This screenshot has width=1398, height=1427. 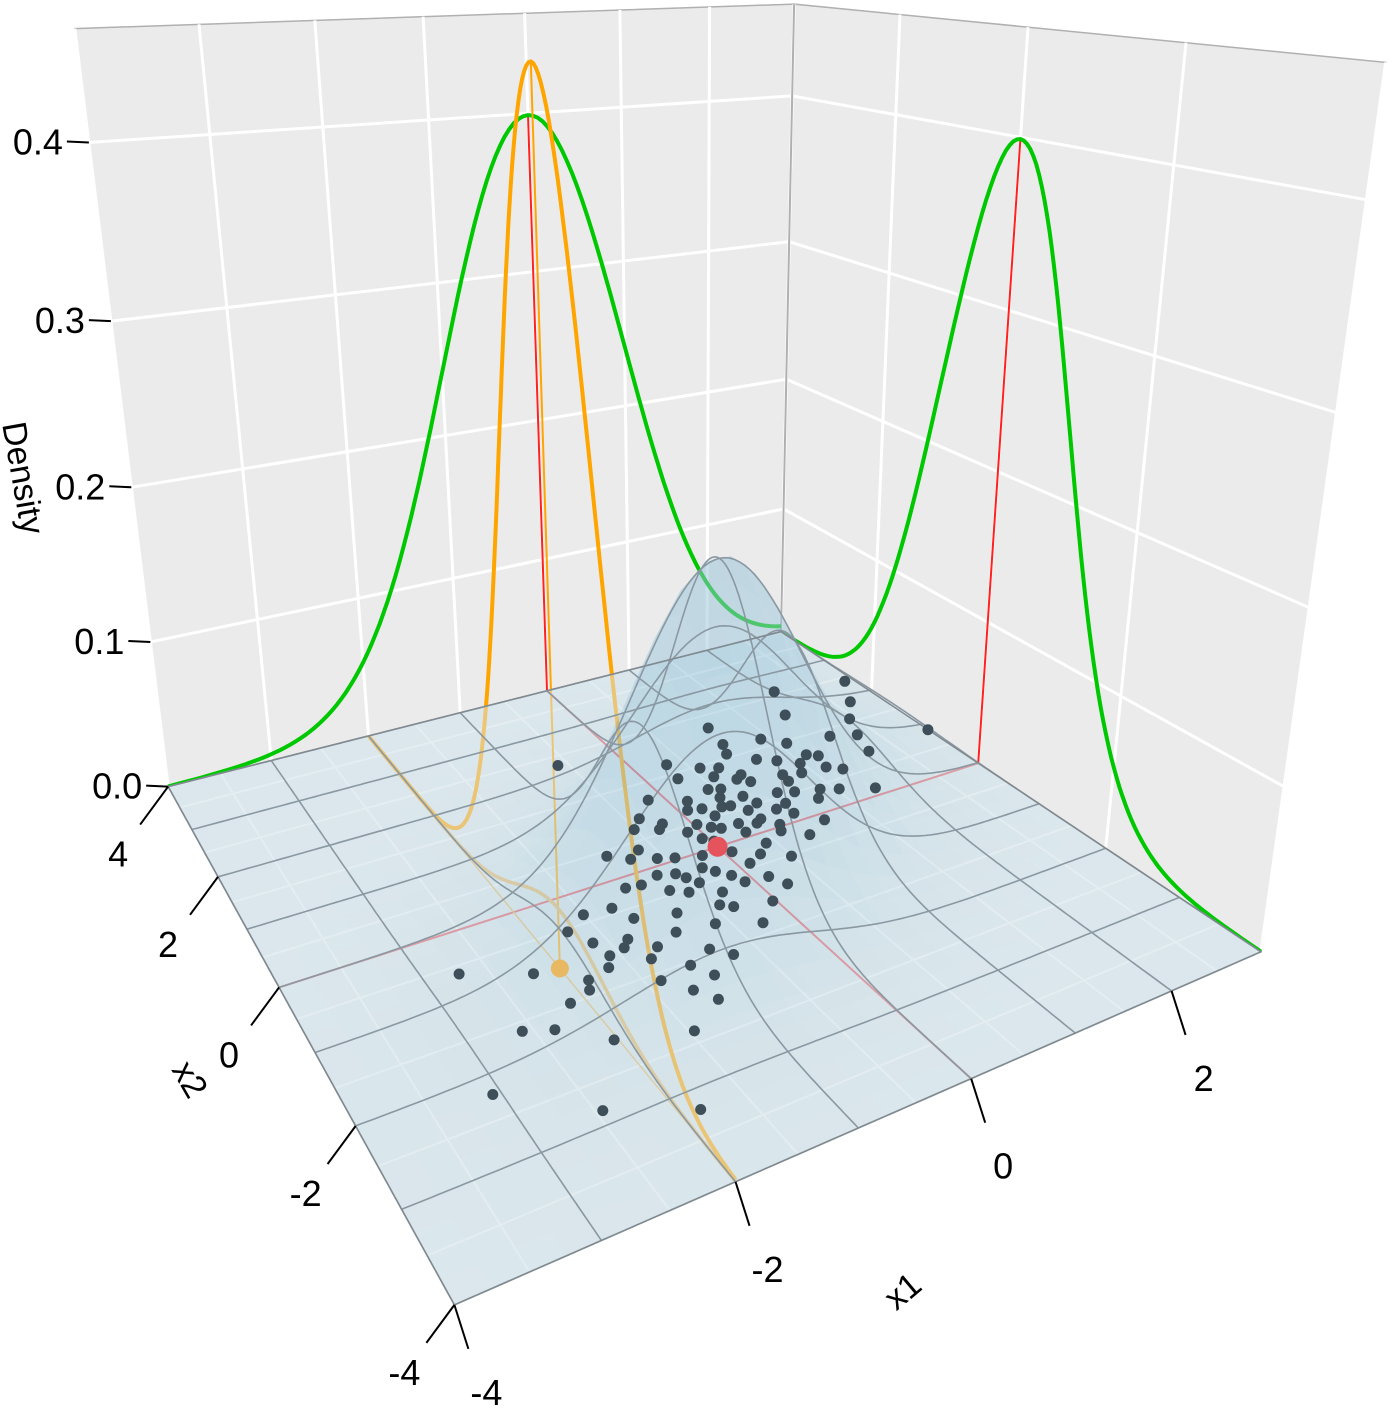 I want to click on x1-axis-tick, so click(x=461, y=1327).